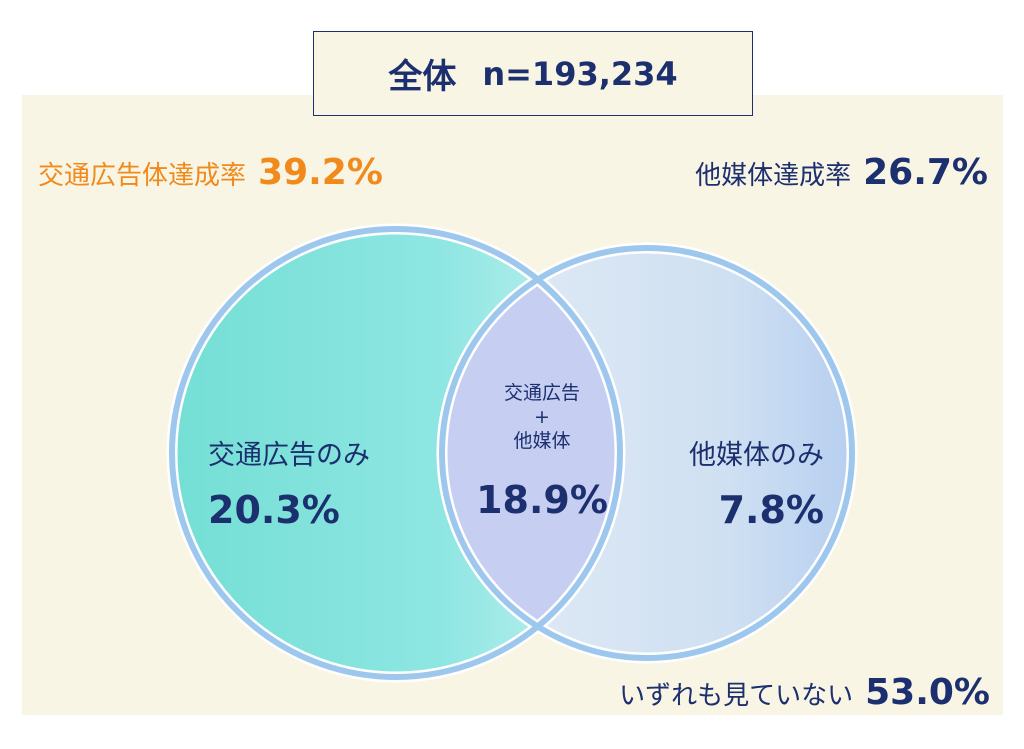 Image resolution: width=1024 pixels, height=749 pixels. What do you see at coordinates (542, 417) in the screenshot?
I see `overlap-label-plus: +` at bounding box center [542, 417].